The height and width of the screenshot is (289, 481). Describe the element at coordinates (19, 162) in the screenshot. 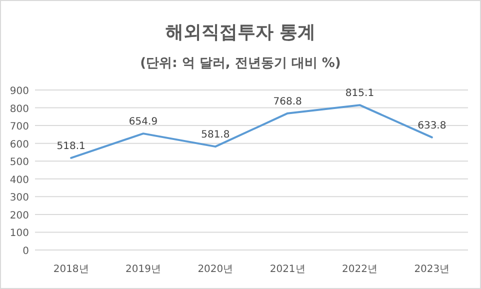

I see `y-tick-label: 500` at that location.